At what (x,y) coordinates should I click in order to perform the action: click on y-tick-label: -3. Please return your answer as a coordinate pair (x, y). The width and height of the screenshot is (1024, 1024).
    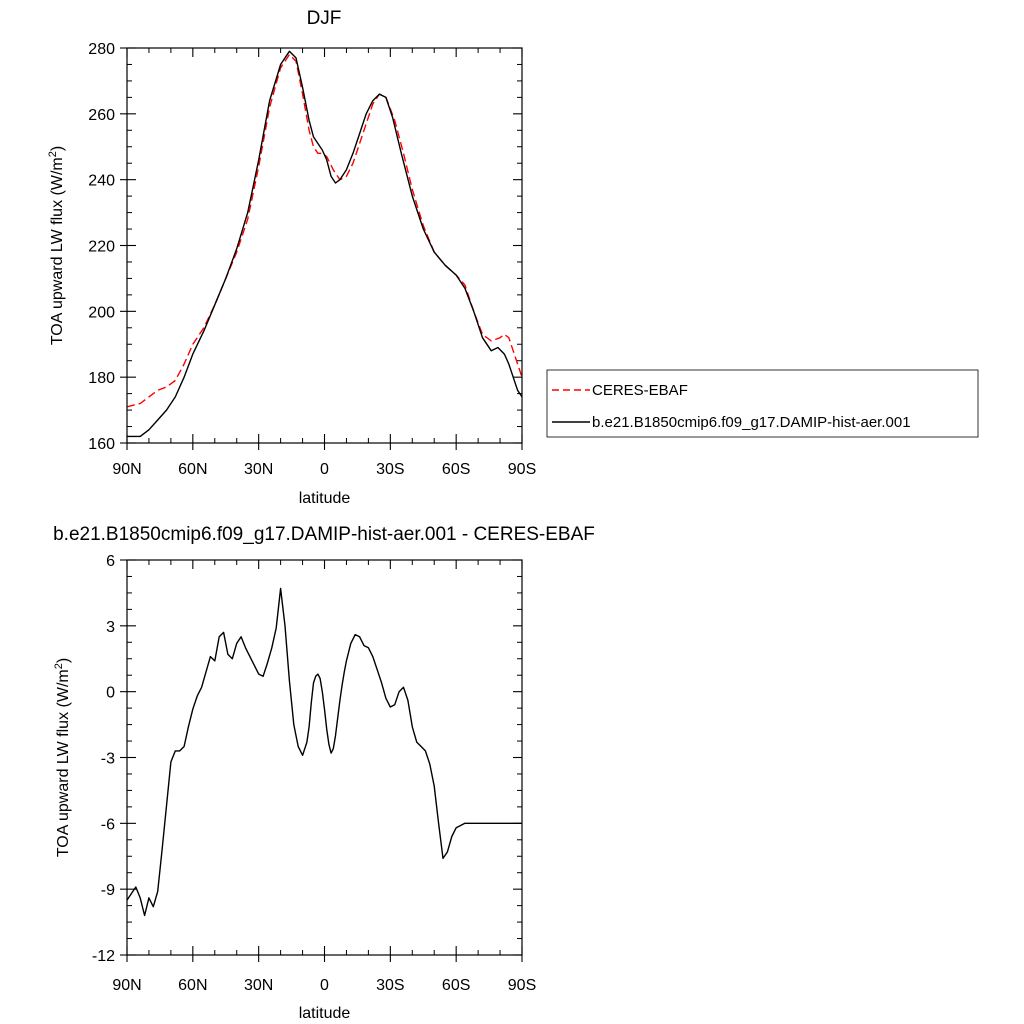
    Looking at the image, I should click on (108, 759).